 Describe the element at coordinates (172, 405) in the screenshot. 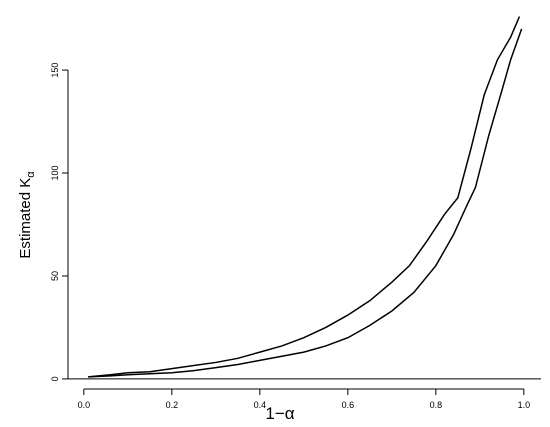

I see `x-tick-label: 0.2` at that location.